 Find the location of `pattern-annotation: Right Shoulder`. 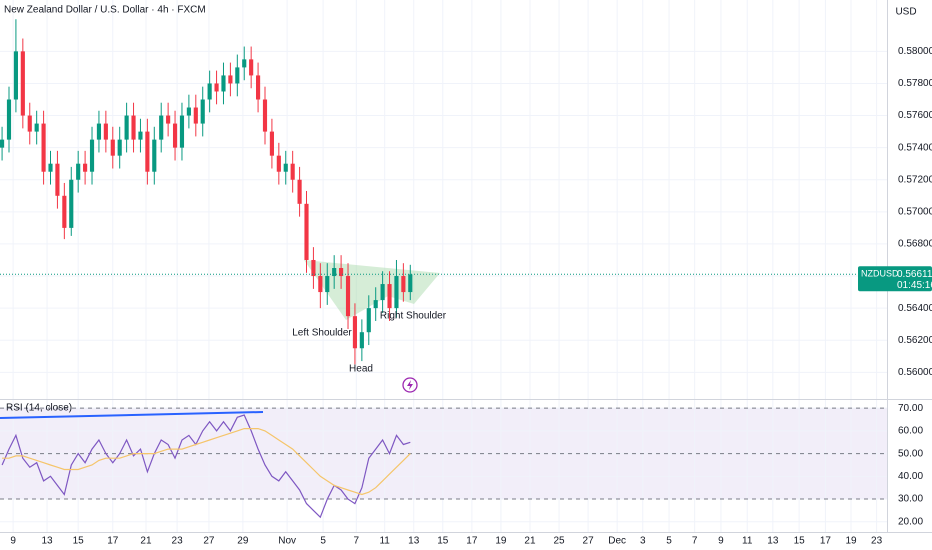

pattern-annotation: Right Shoulder is located at coordinates (413, 316).